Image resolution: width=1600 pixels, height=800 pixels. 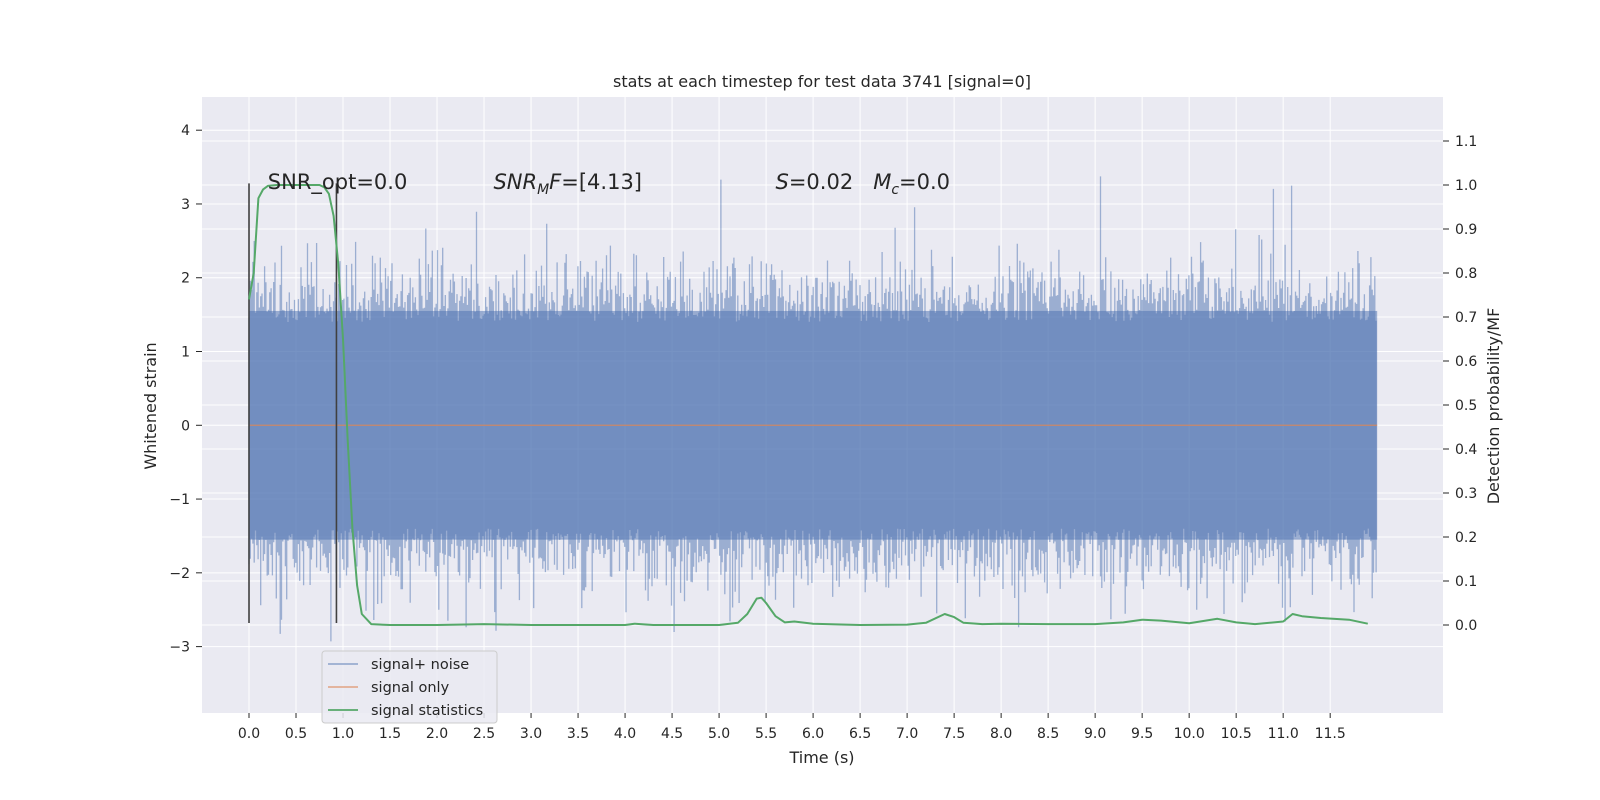 I want to click on annotation-snr-mf-var: SNR, so click(x=515, y=182).